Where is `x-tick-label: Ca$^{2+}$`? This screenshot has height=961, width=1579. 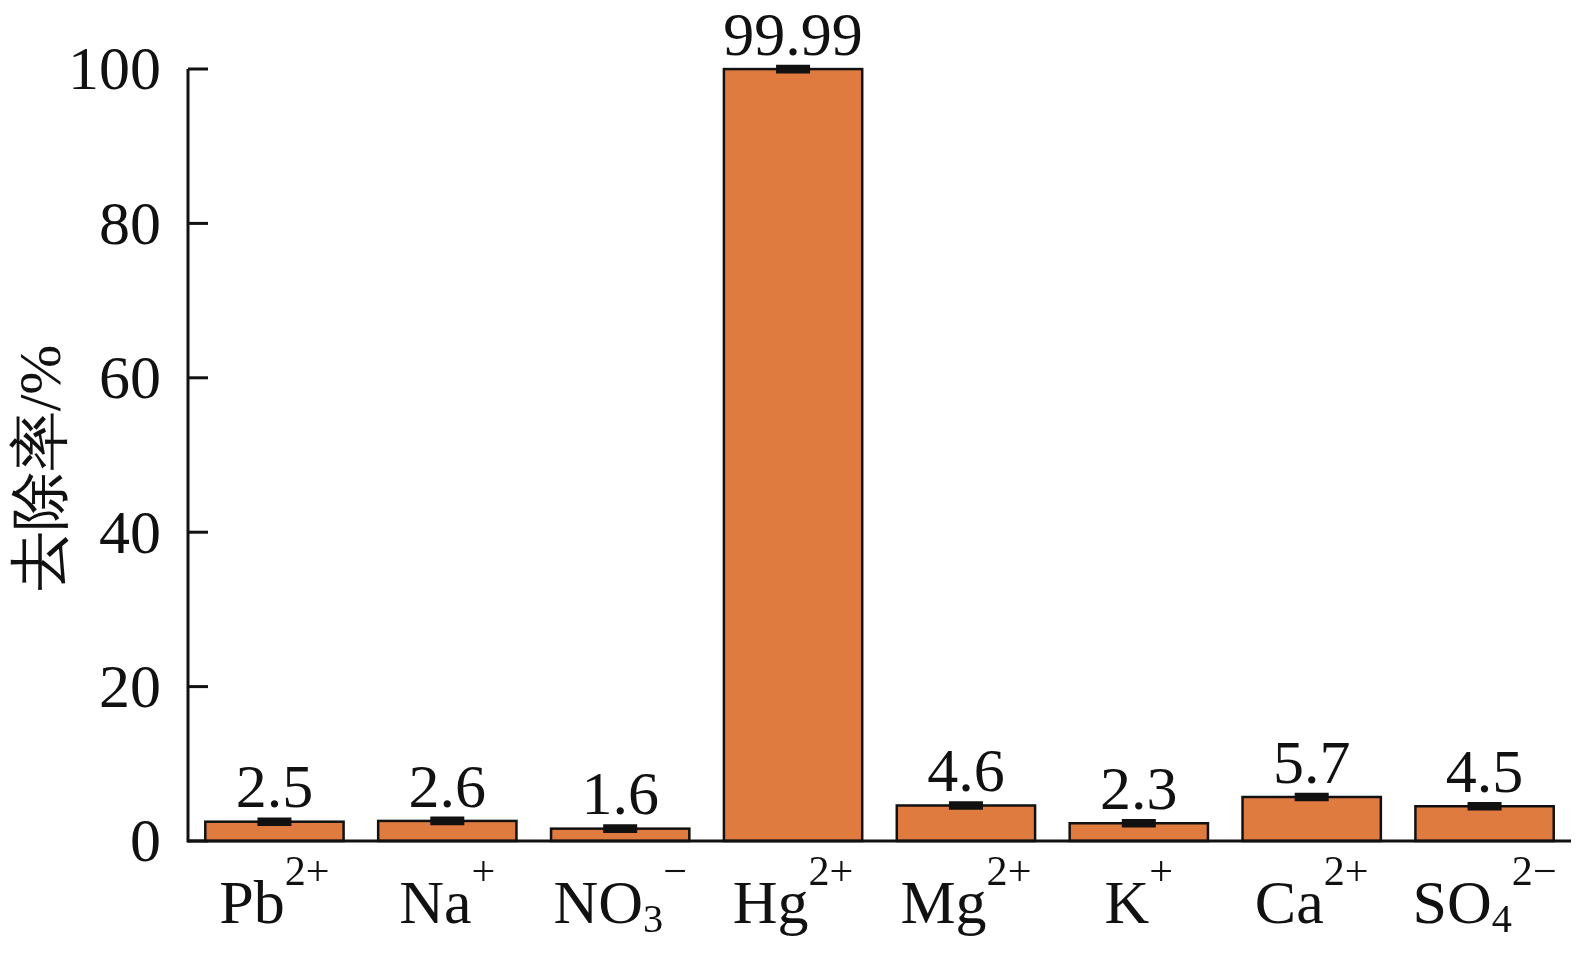
x-tick-label: Ca$^{2+}$ is located at coordinates (1311, 891).